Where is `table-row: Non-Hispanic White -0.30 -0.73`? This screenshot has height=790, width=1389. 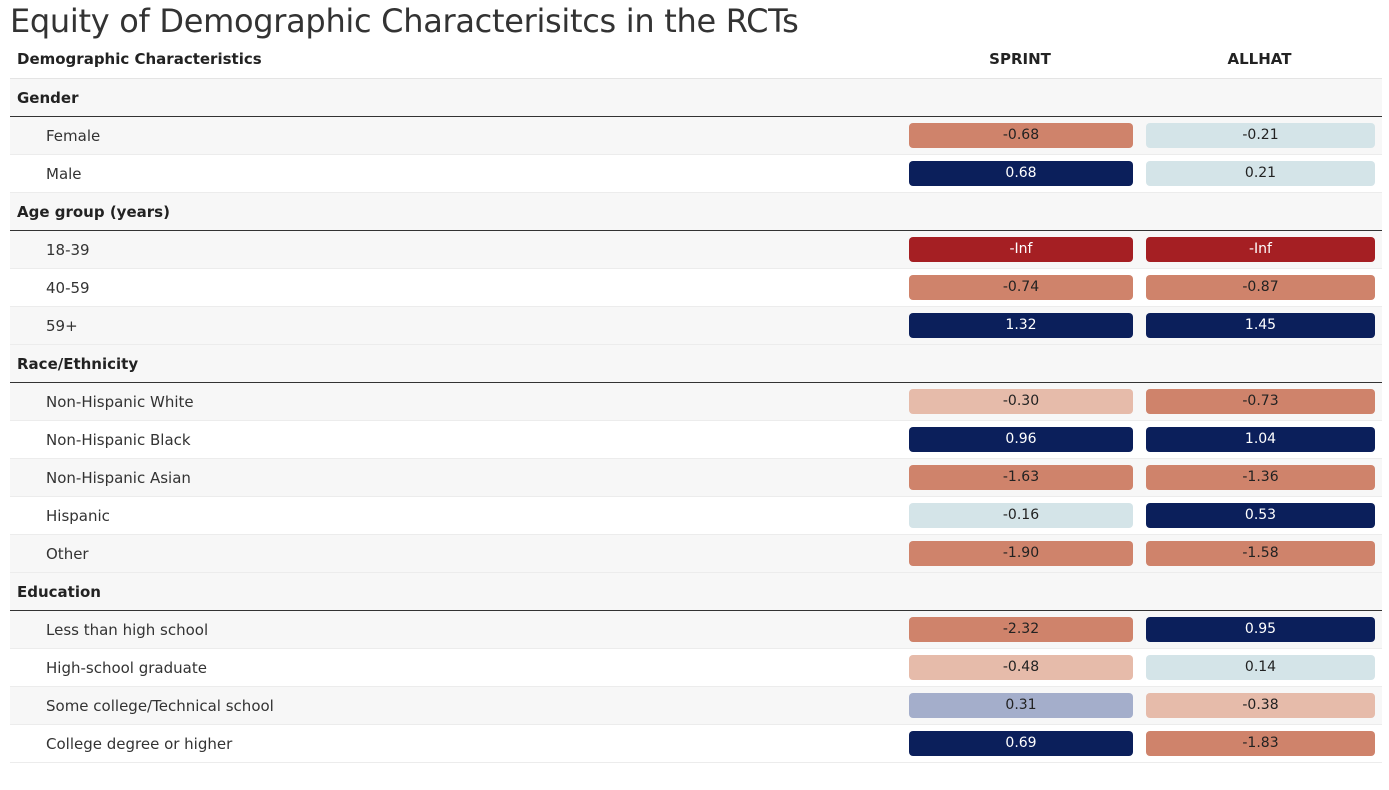
table-row: Non-Hispanic White -0.30 -0.73 is located at coordinates (696, 402).